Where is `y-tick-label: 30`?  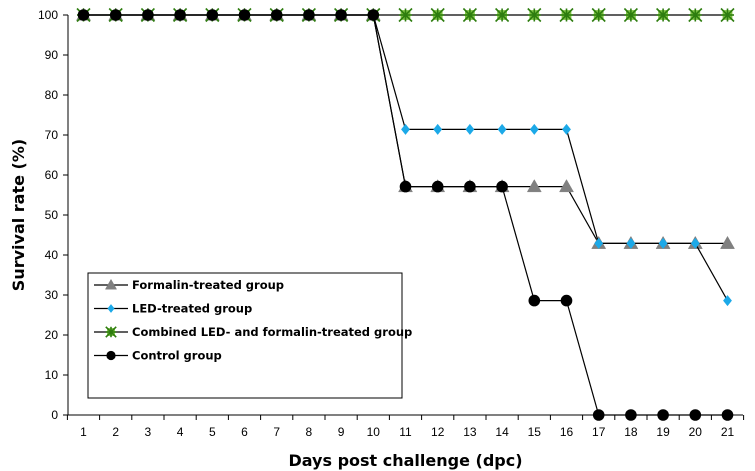
y-tick-label: 30 is located at coordinates (52, 295).